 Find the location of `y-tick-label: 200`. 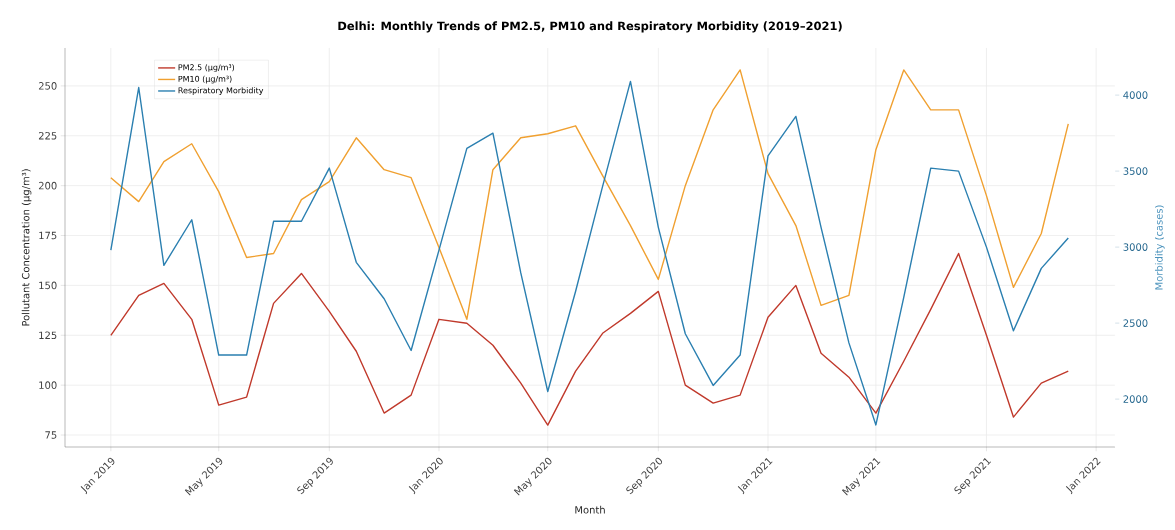

y-tick-label: 200 is located at coordinates (47, 185).